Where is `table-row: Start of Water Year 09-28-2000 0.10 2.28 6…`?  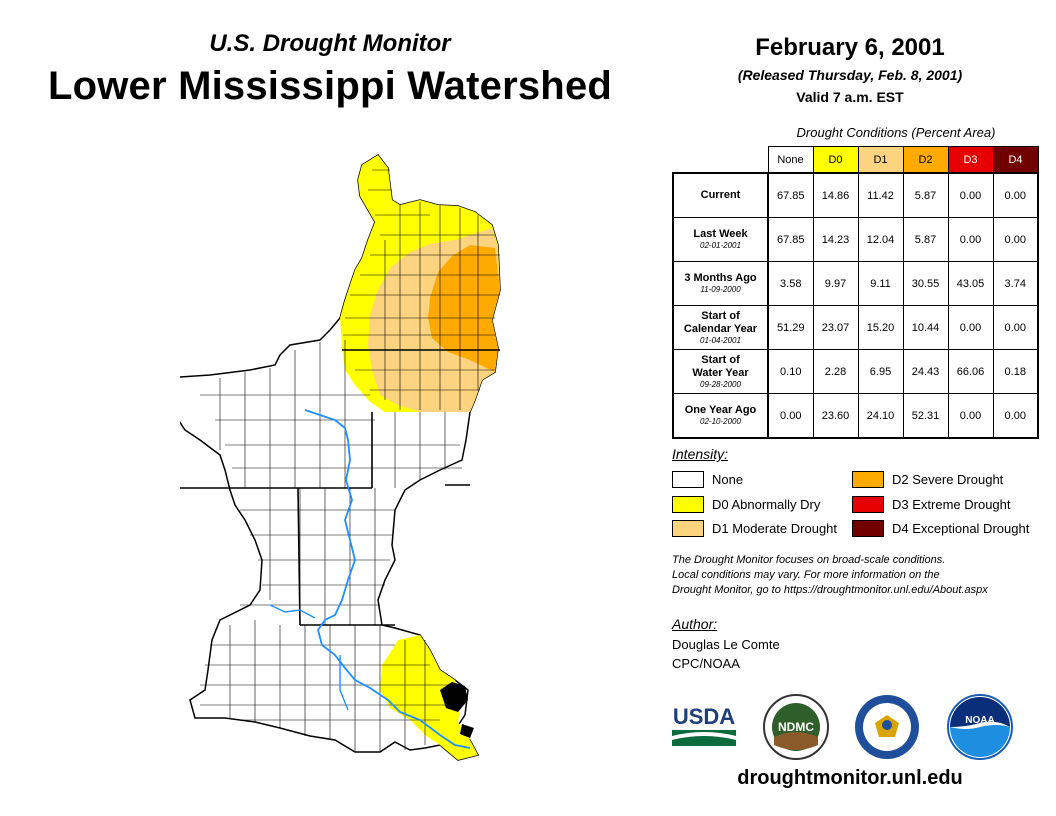 table-row: Start of Water Year 09-28-2000 0.10 2.28 6… is located at coordinates (855, 371).